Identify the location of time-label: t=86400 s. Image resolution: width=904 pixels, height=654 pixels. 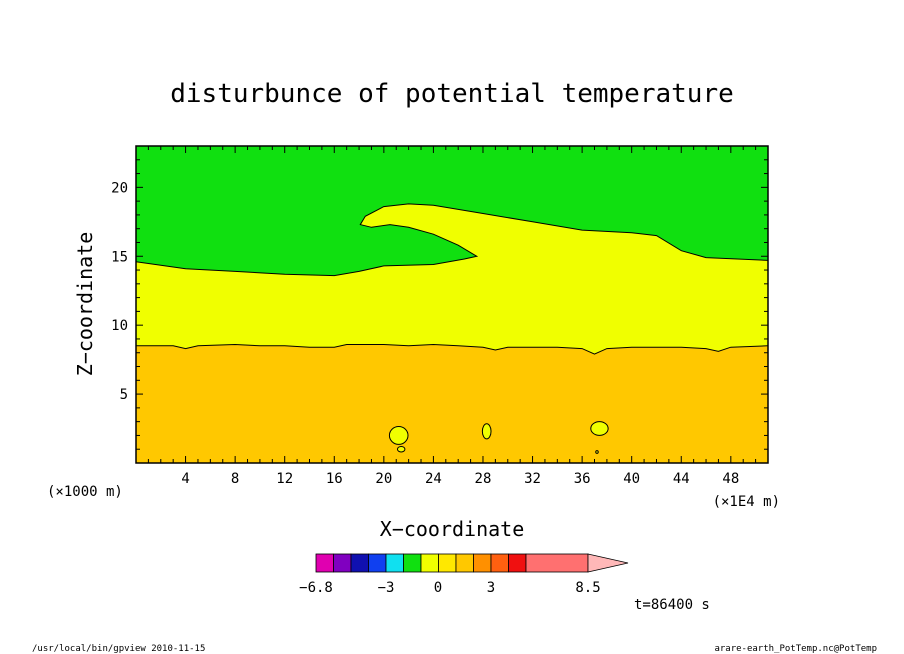
(672, 605).